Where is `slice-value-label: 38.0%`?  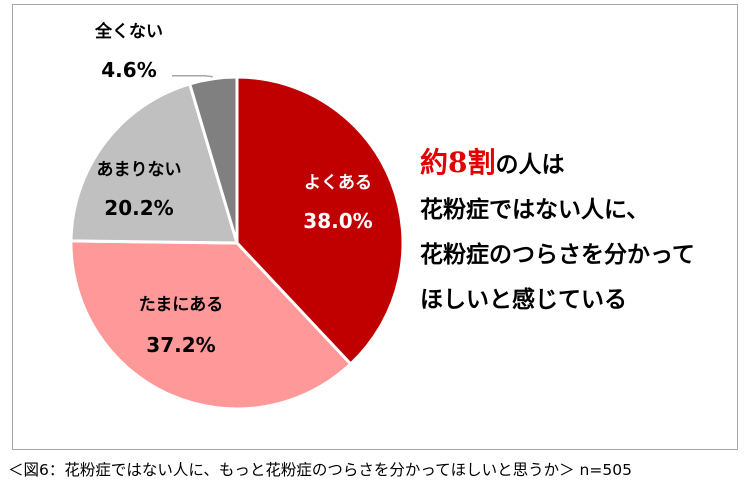 slice-value-label: 38.0% is located at coordinates (337, 221).